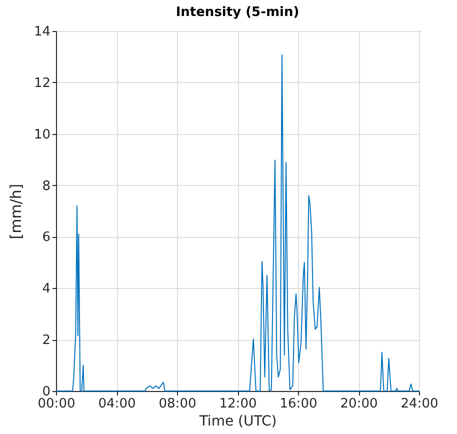 This screenshot has height=434, width=457. What do you see at coordinates (238, 12) in the screenshot?
I see `chart-title: Intensity (5-min)` at bounding box center [238, 12].